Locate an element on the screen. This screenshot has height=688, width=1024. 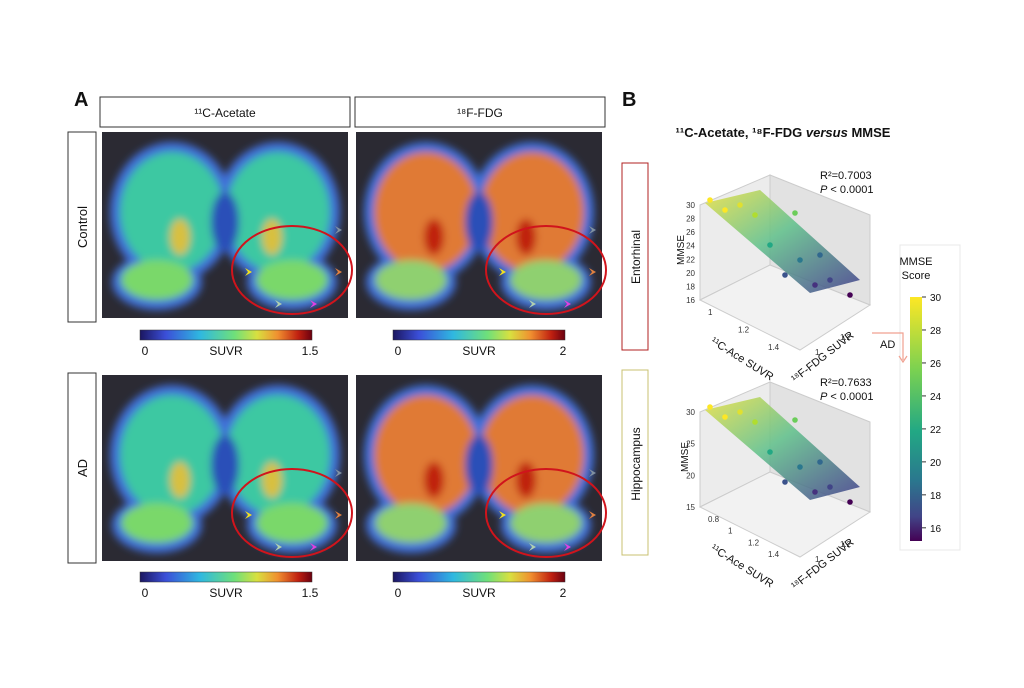
title-part: ¹¹C-Acetate, ¹⁸F-FDG is located at coordinates (741, 132).